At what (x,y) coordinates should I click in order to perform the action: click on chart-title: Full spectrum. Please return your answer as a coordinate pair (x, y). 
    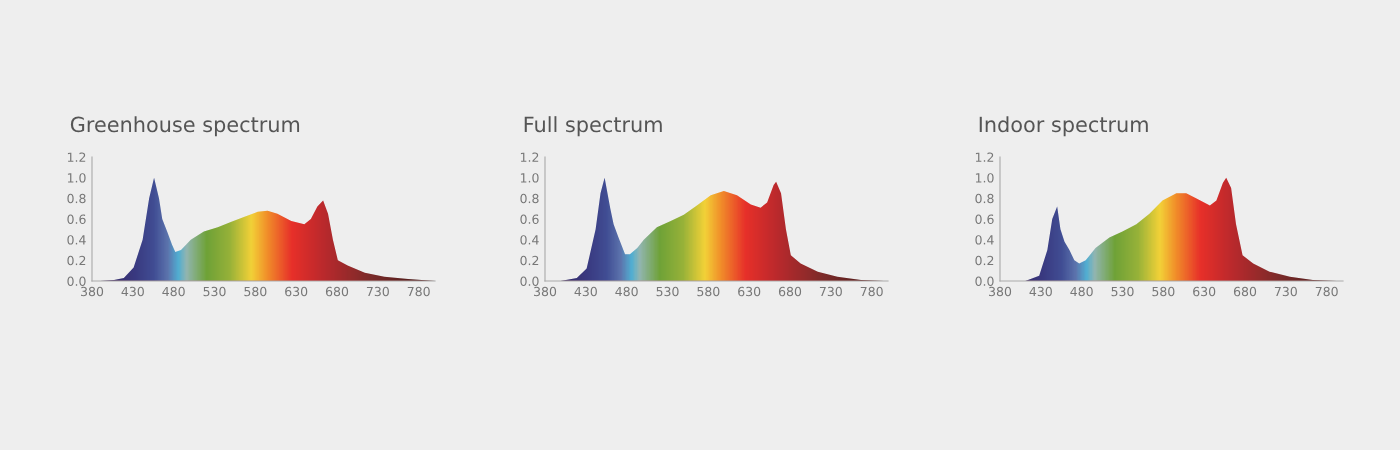
    Looking at the image, I should click on (593, 126).